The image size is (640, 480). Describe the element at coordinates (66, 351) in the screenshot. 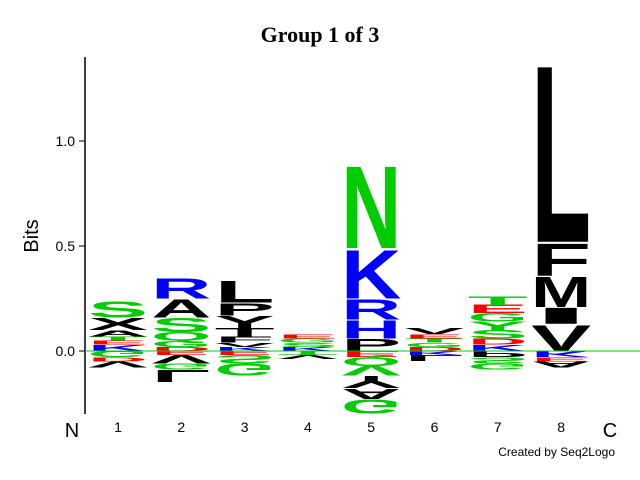

I see `y-tick-label: 0.0` at that location.